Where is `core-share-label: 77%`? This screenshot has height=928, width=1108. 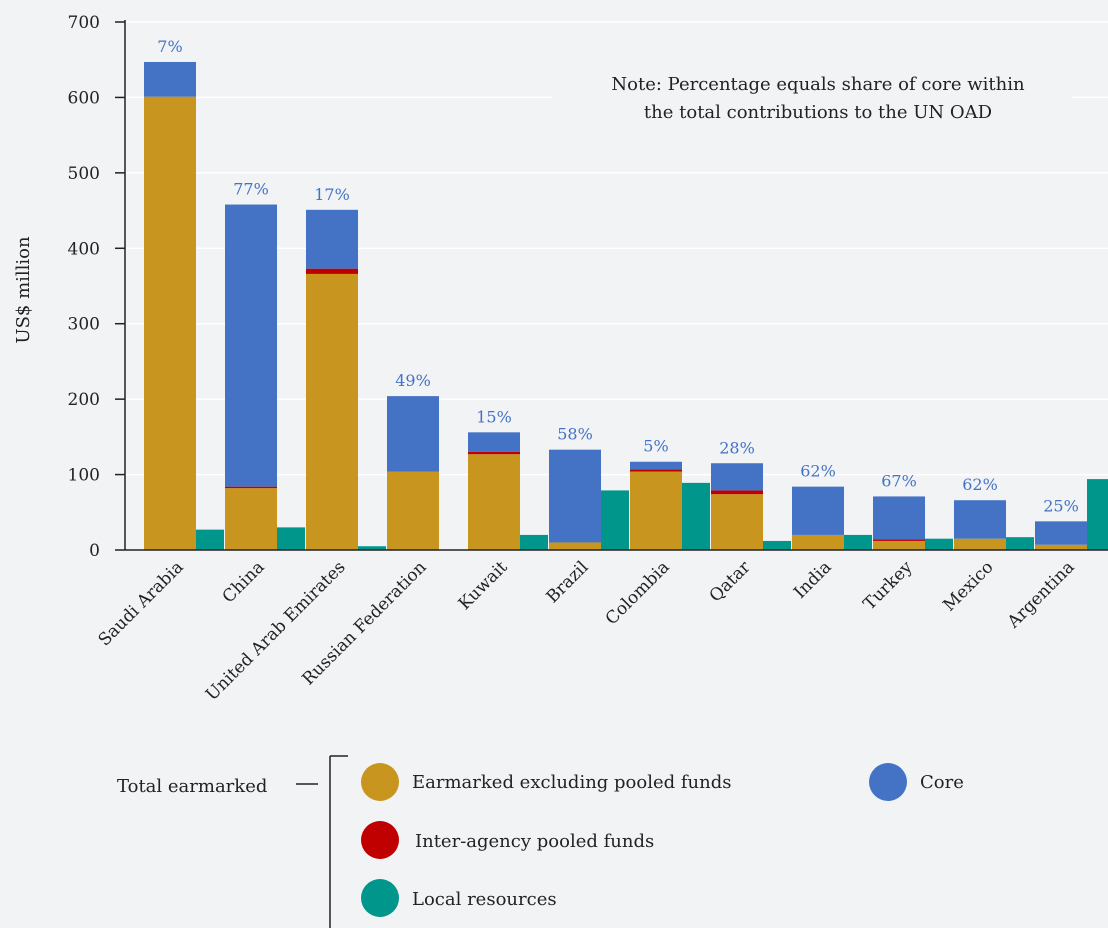
core-share-label: 77% is located at coordinates (251, 189).